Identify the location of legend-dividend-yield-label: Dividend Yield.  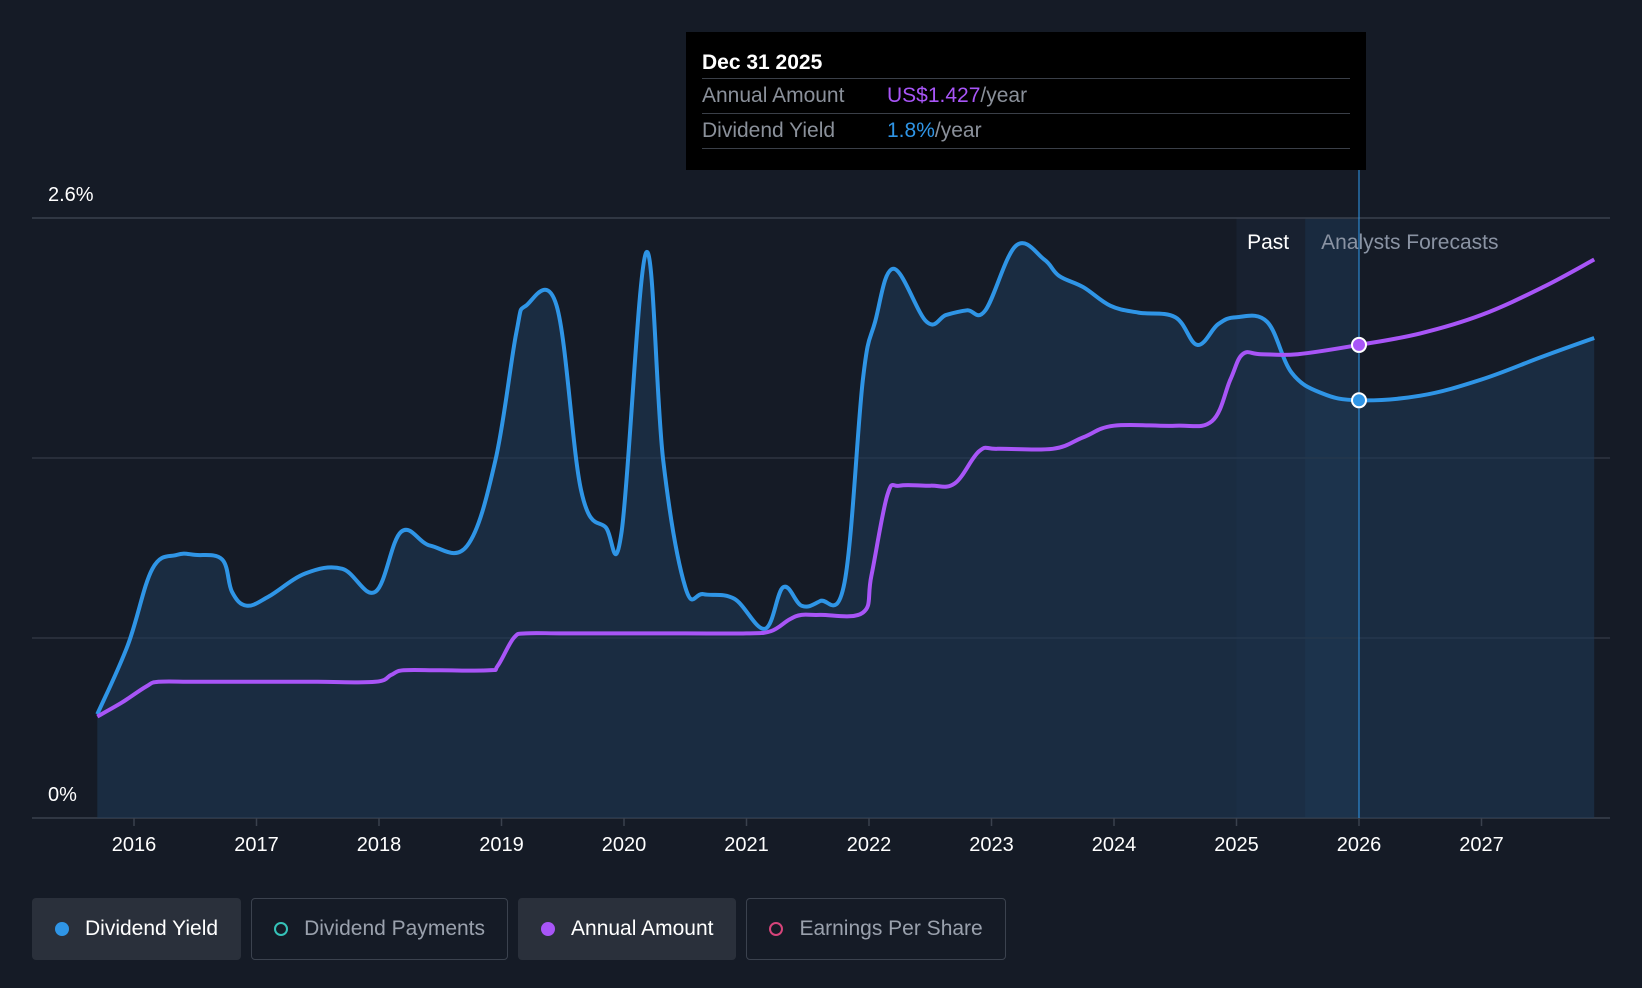
(152, 928).